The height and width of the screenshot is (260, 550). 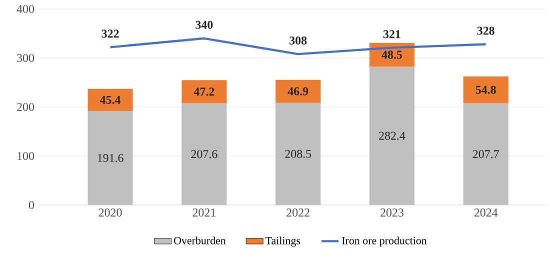 What do you see at coordinates (25, 107) in the screenshot?
I see `y-tick-label: 200` at bounding box center [25, 107].